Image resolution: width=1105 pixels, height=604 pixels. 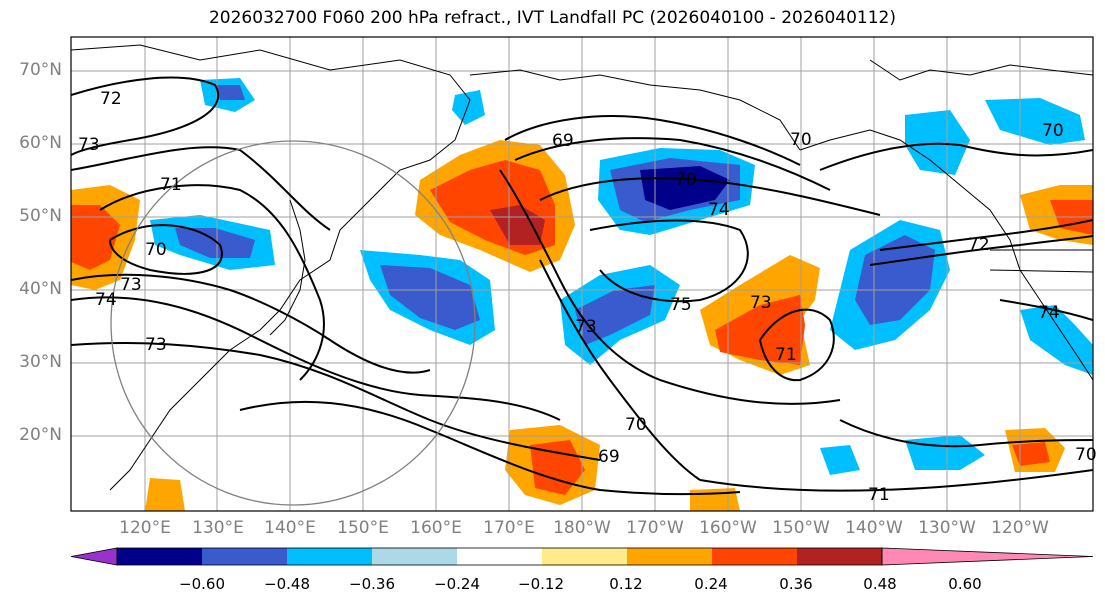 I want to click on latitude-label: 30°N, so click(x=40, y=362).